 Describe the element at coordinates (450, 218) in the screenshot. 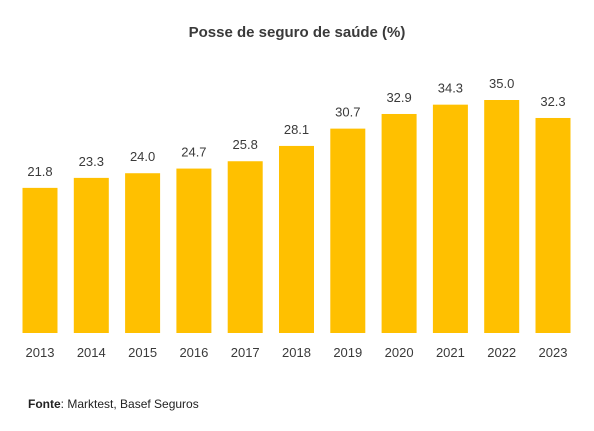

I see `bar-2021` at that location.